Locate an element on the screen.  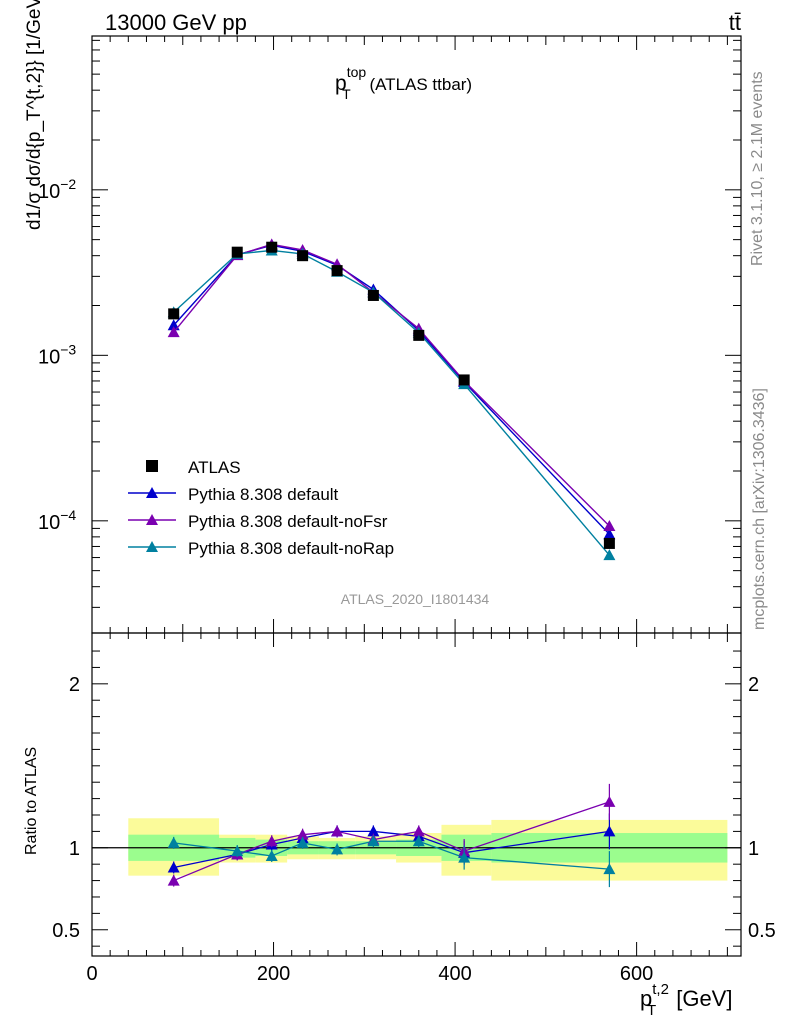
legend-marker-atlas is located at coordinates (152, 466).